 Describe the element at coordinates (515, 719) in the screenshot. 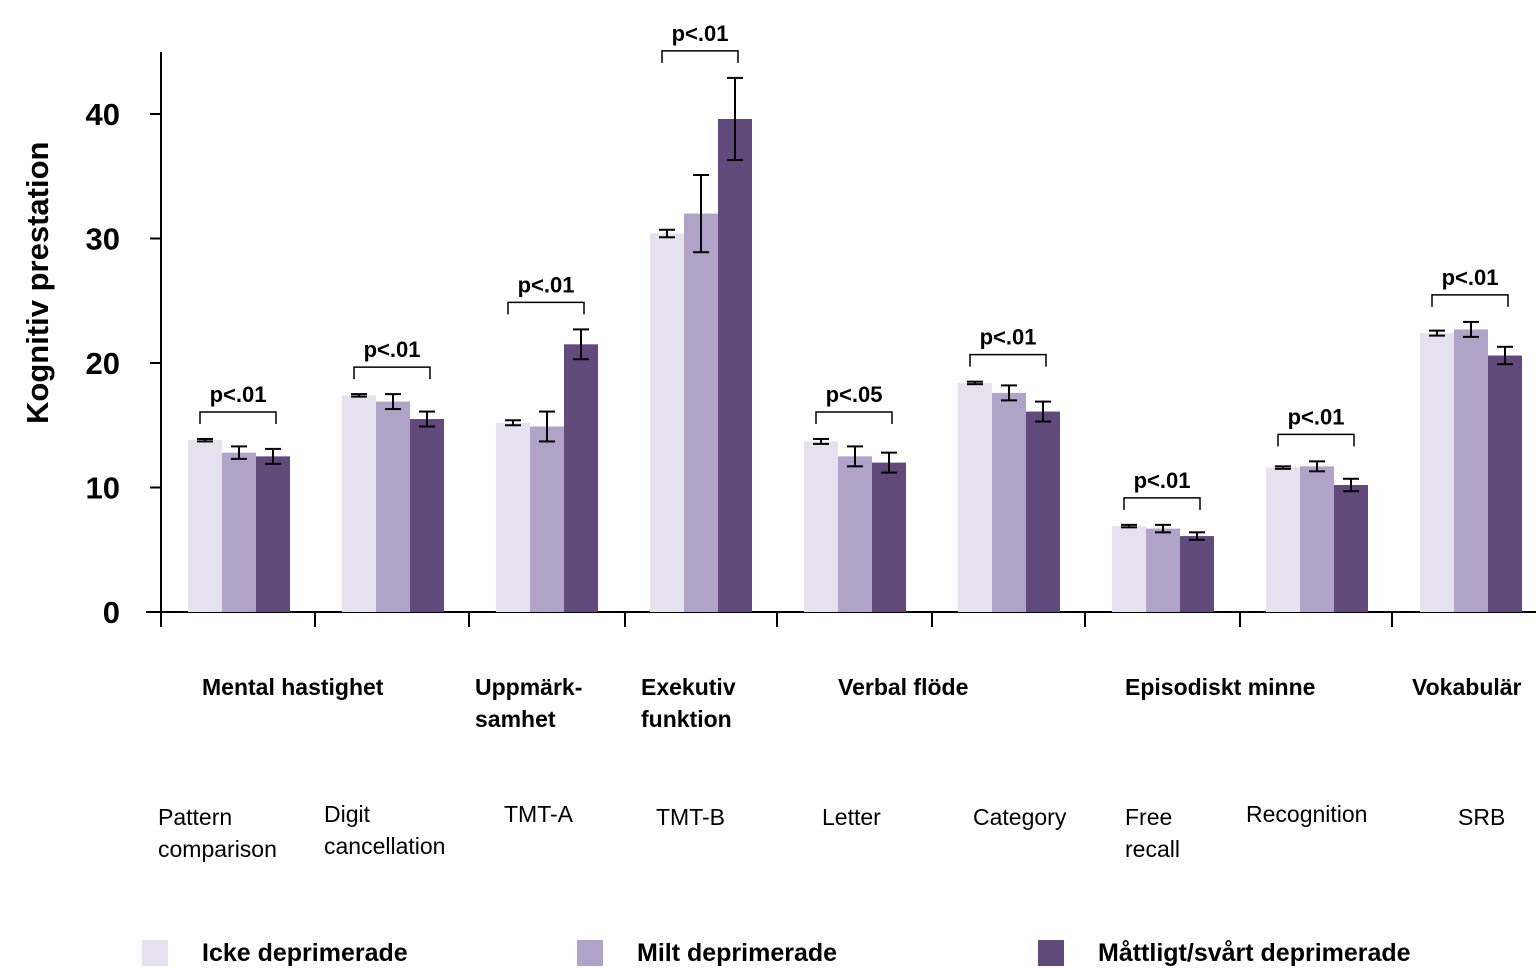

I see `domain-label-1-line2: samhet` at that location.